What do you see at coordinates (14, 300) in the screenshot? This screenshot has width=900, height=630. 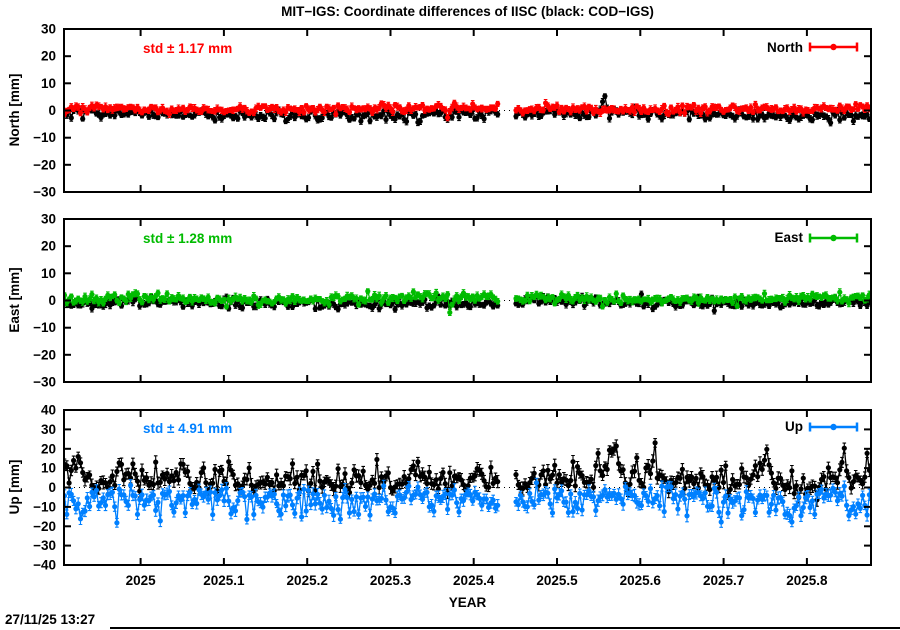 I see `y-axis-label-east: East [mm]` at bounding box center [14, 300].